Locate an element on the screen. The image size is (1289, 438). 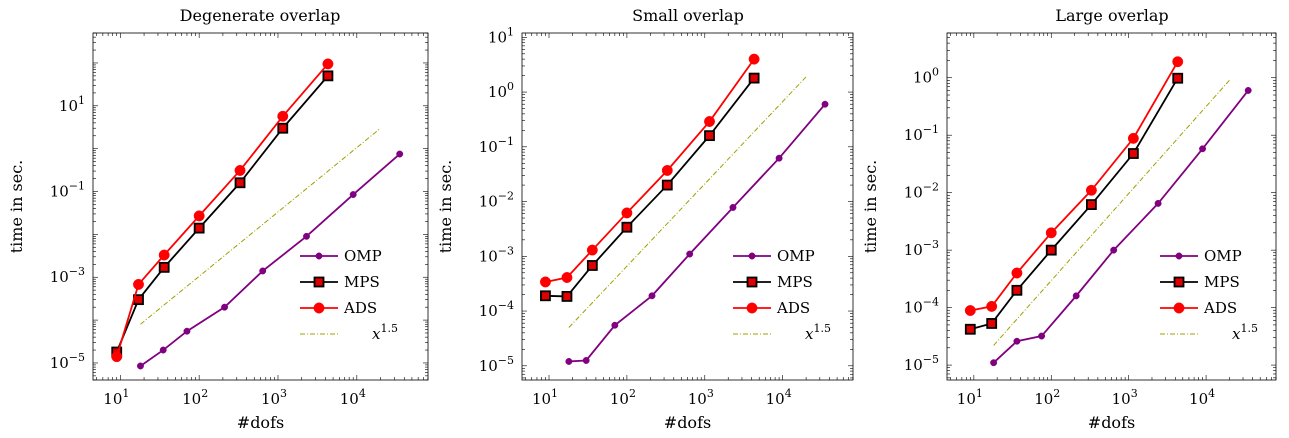
x-tick-label: 10¹ is located at coordinates (116, 397).